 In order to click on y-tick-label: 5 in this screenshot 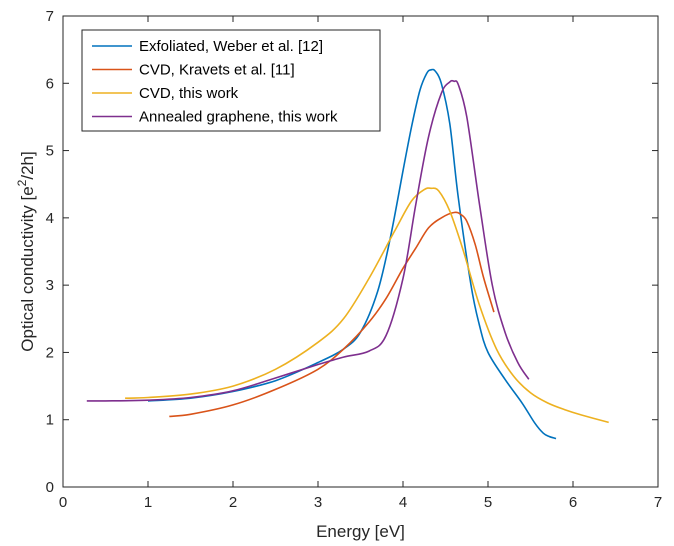, I will do `click(50, 151)`.